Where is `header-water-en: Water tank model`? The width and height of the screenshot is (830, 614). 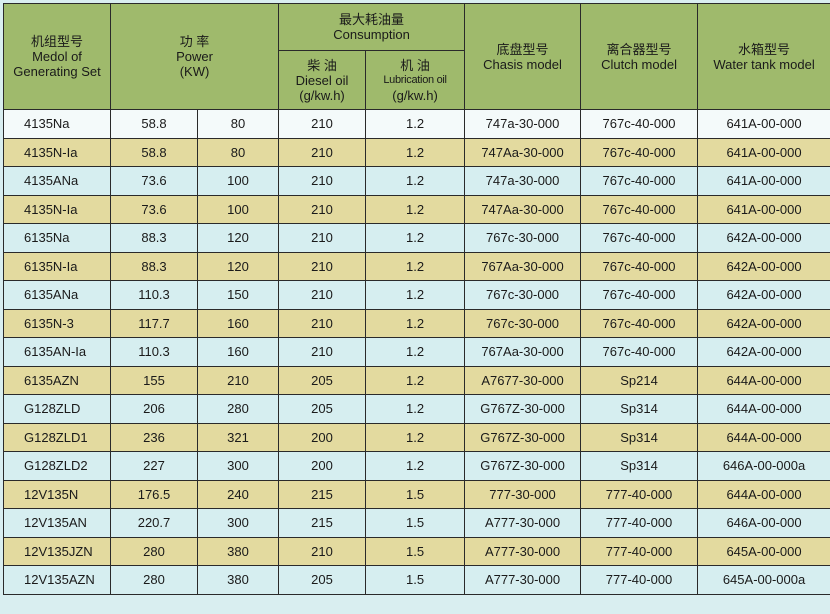 header-water-en: Water tank model is located at coordinates (764, 64).